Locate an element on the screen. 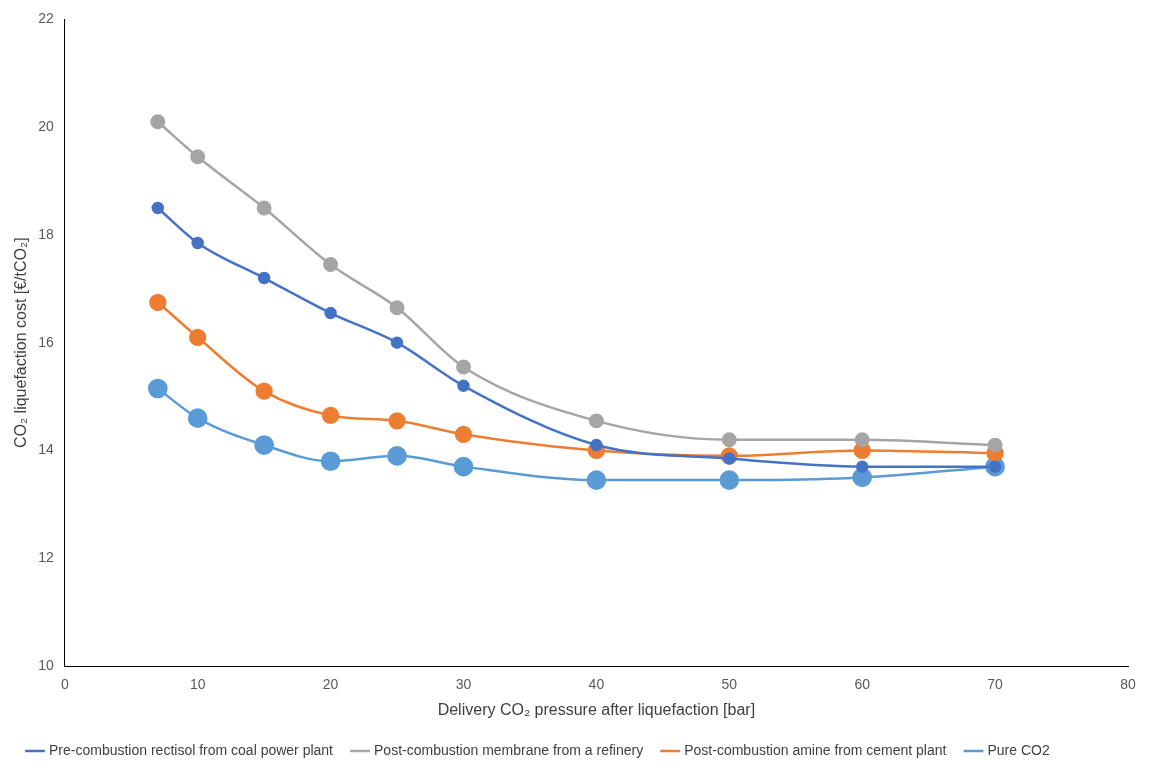 Image resolution: width=1162 pixels, height=780 pixels. x-axis-title: Delivery CO₂ pressure after liquefaction [bar] is located at coordinates (596, 709).